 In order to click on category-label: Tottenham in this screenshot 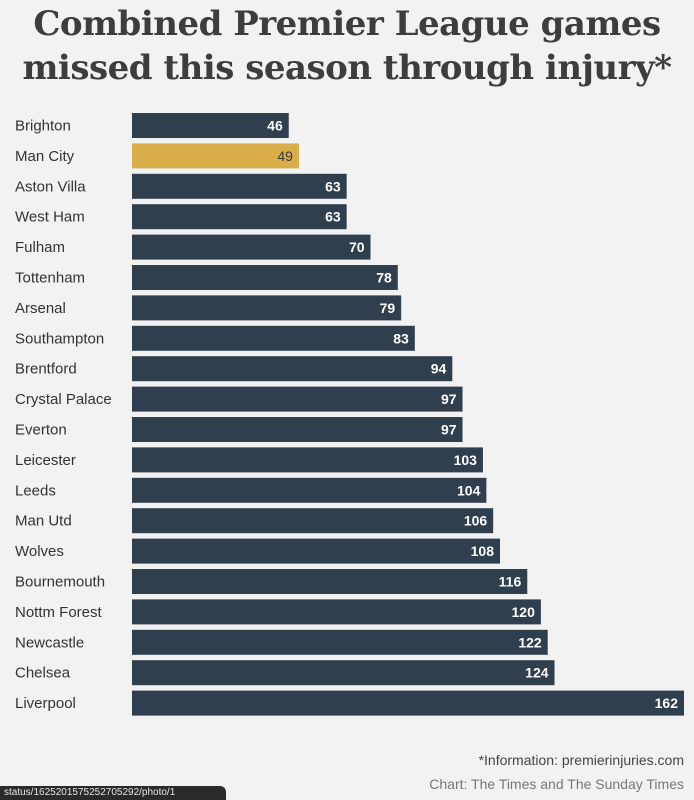, I will do `click(50, 278)`.